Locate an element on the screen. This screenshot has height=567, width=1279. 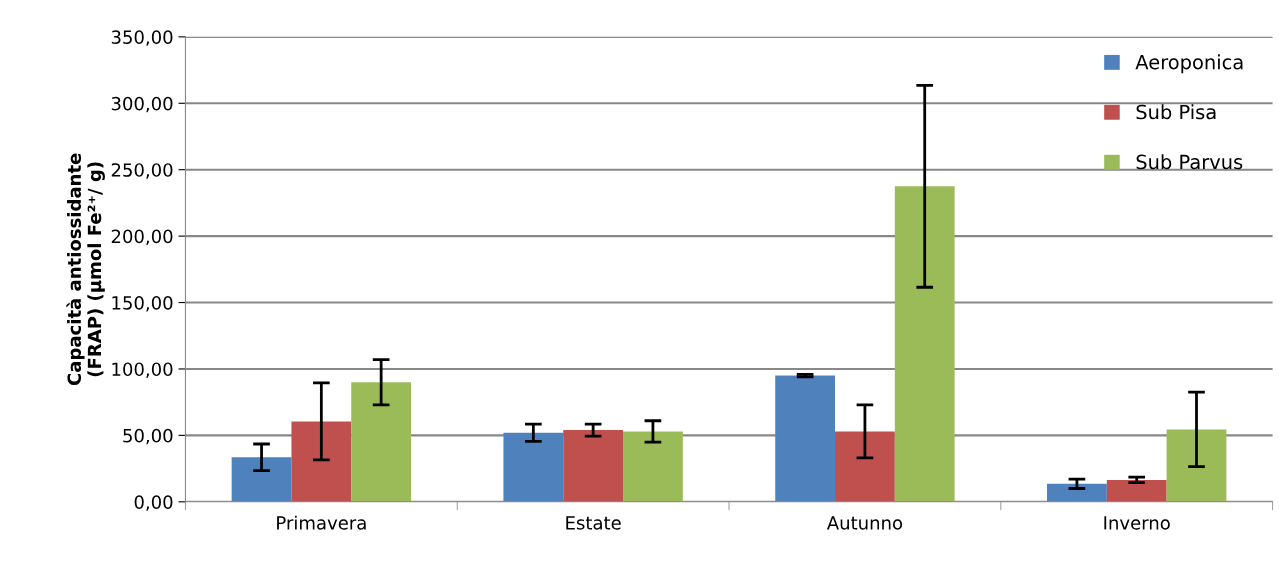
y-tick-label: 50,00 is located at coordinates (148, 436).